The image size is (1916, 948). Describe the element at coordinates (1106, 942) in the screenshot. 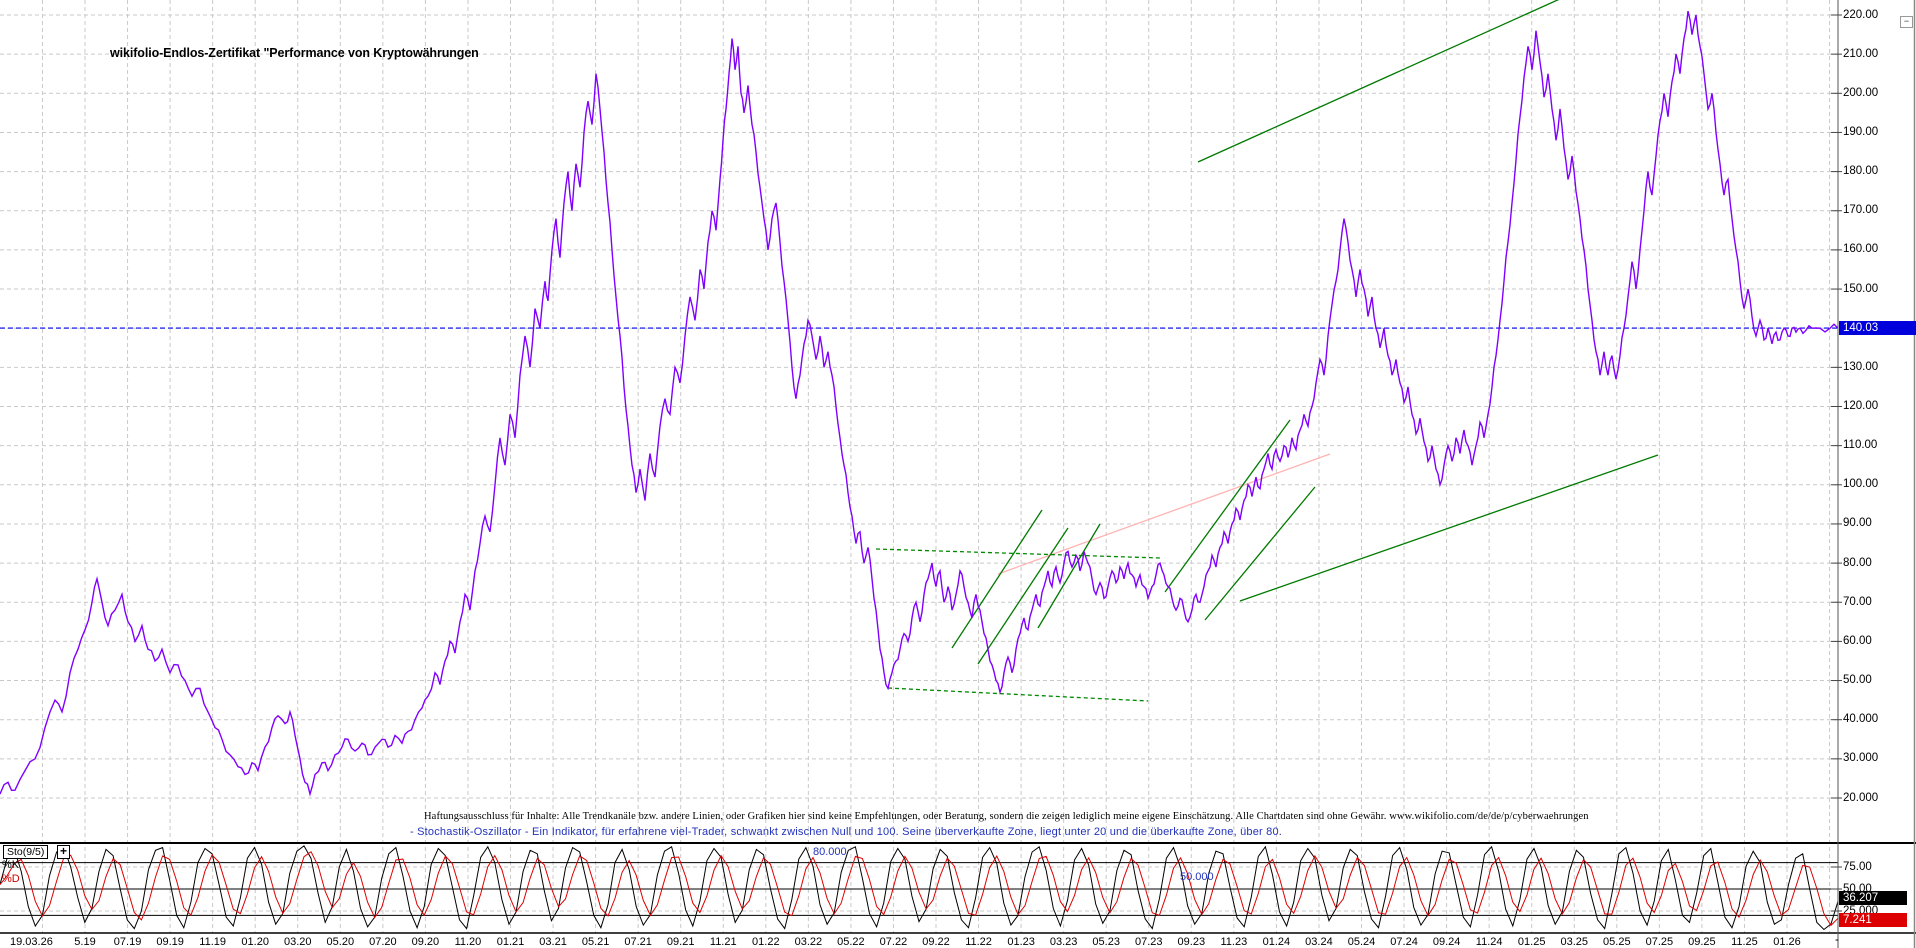

I see `x-axis-label: 05.23` at that location.